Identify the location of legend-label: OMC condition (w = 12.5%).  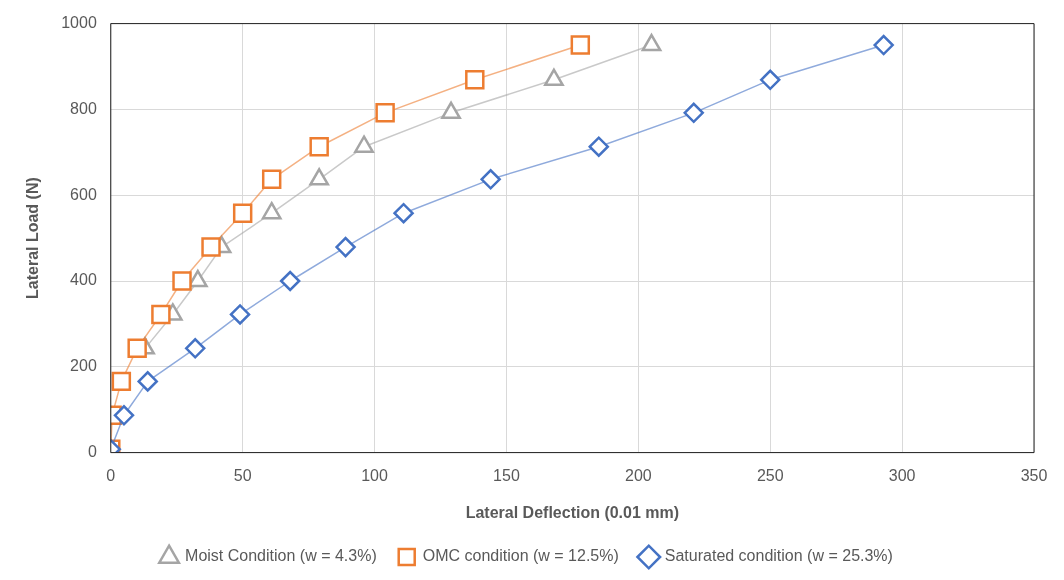
(520, 556).